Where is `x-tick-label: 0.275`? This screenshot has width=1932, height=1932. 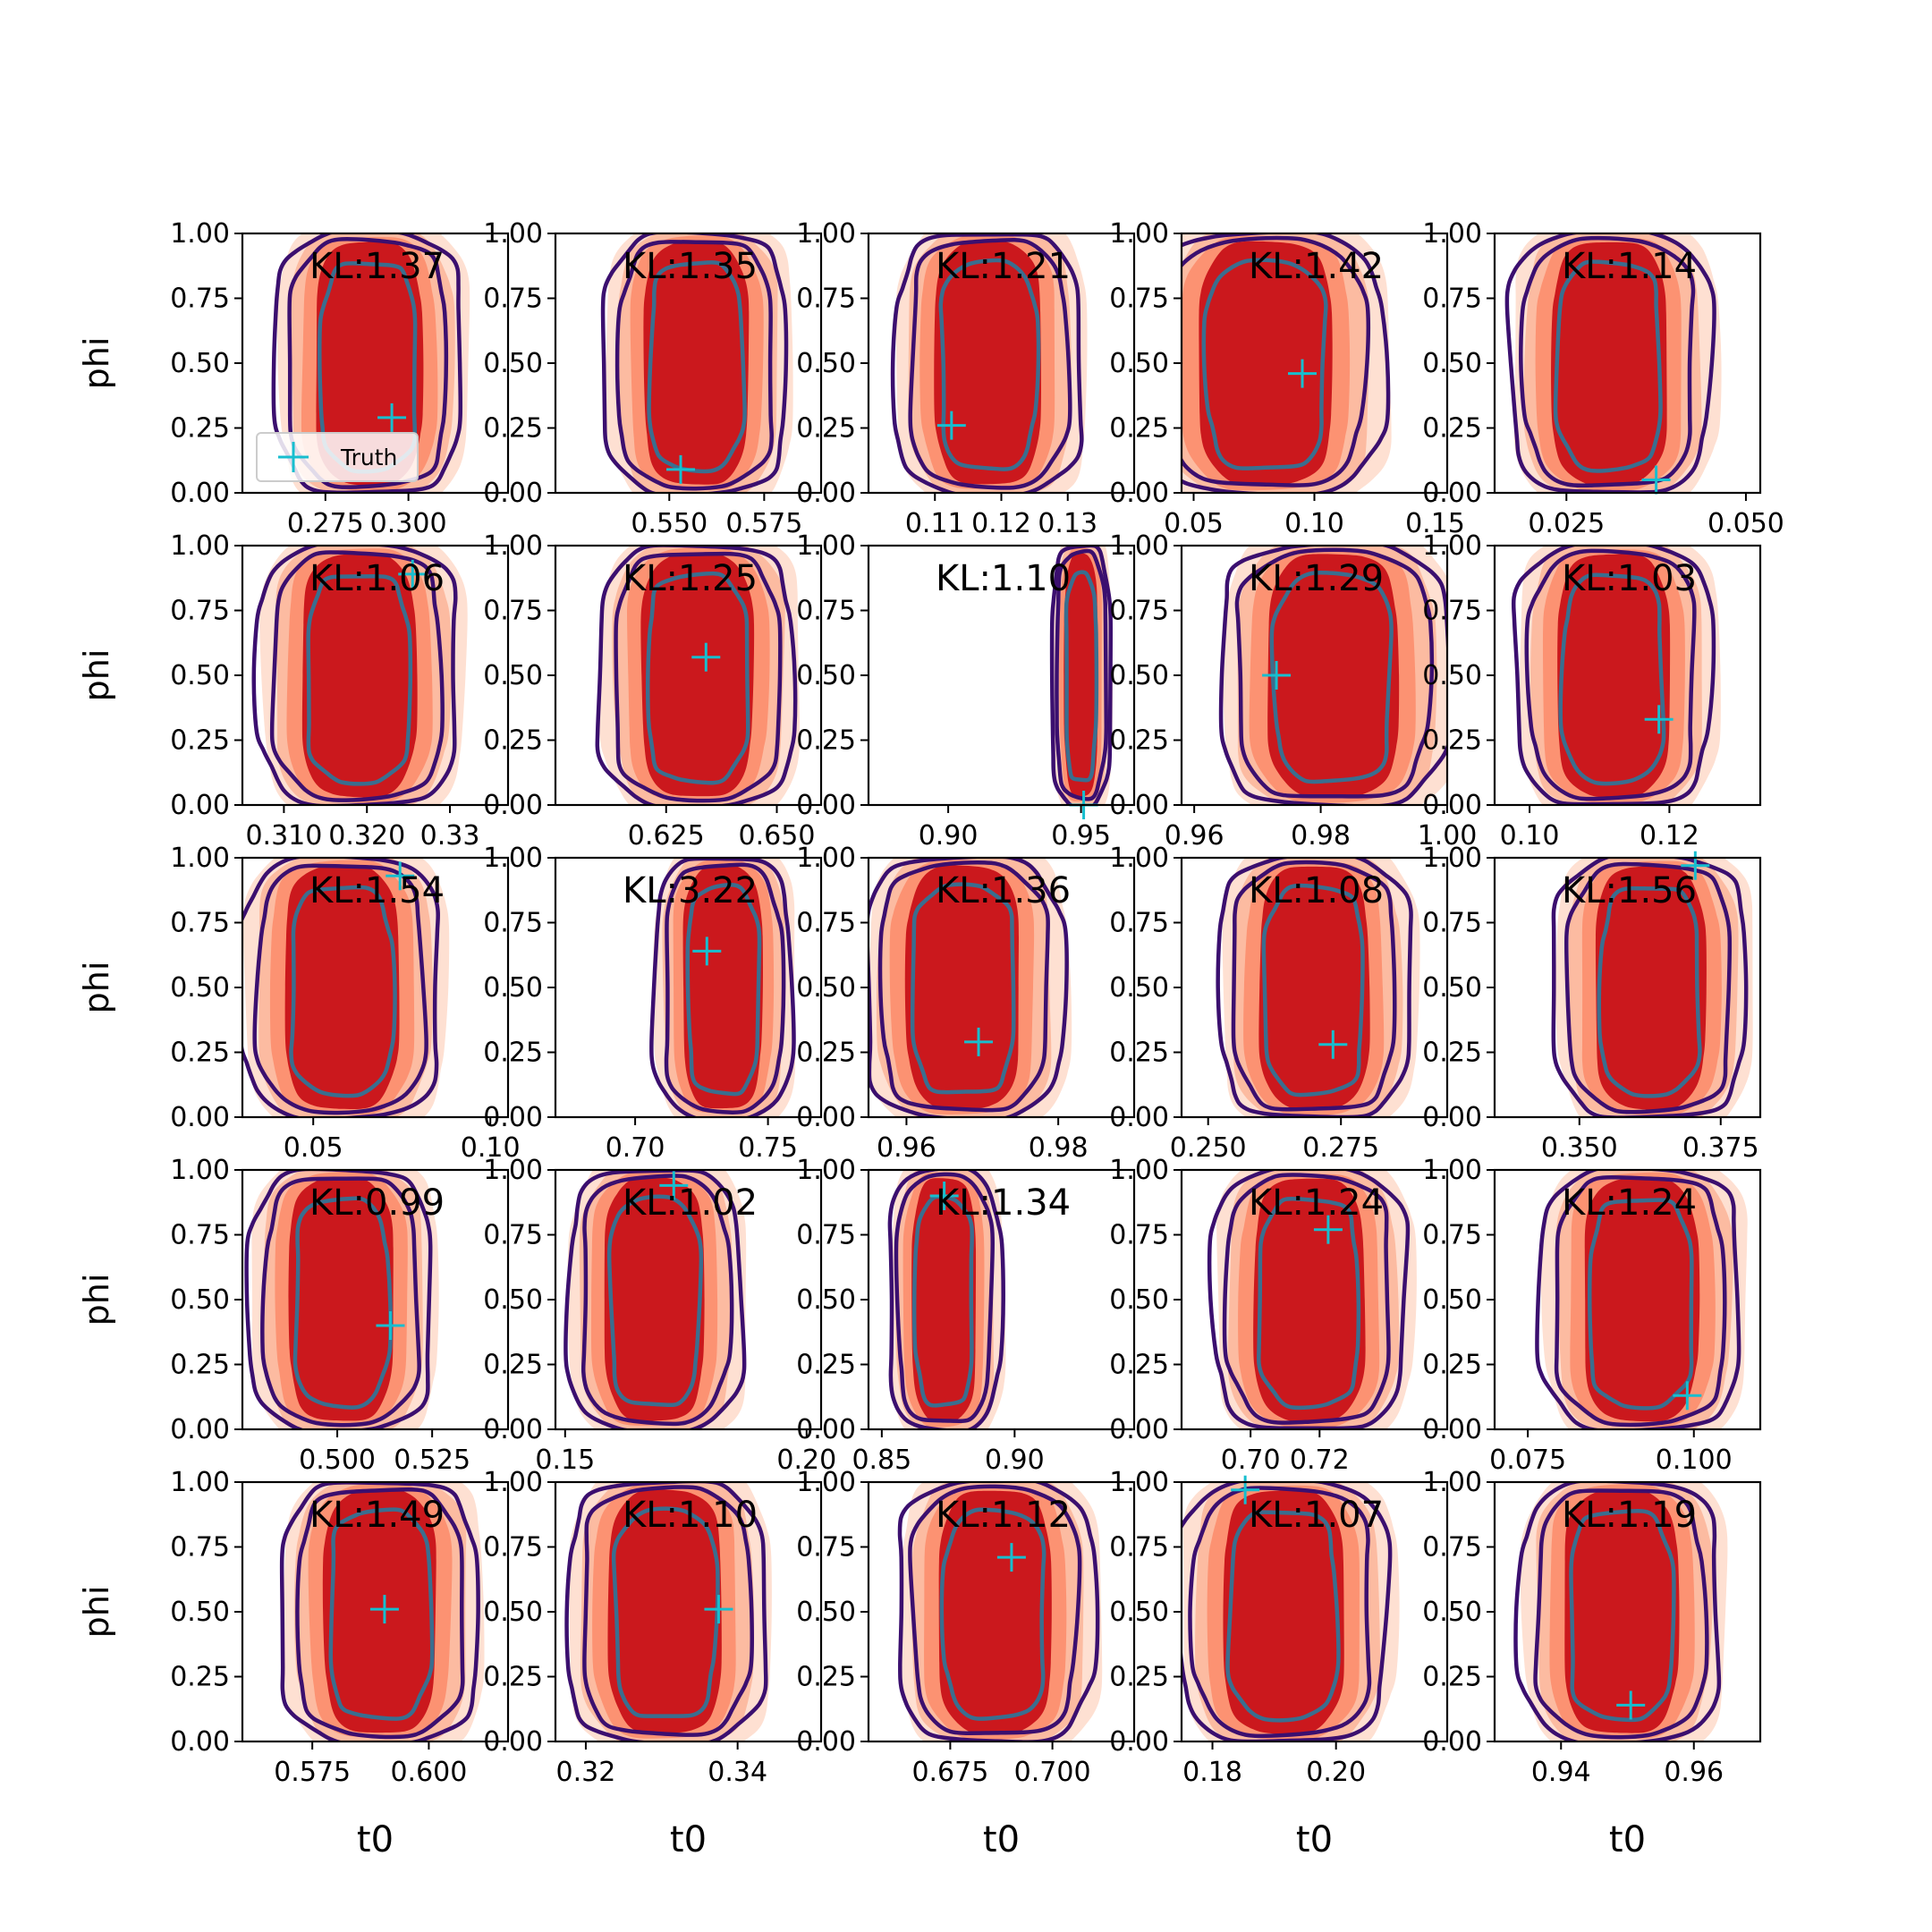
x-tick-label: 0.275 is located at coordinates (325, 523).